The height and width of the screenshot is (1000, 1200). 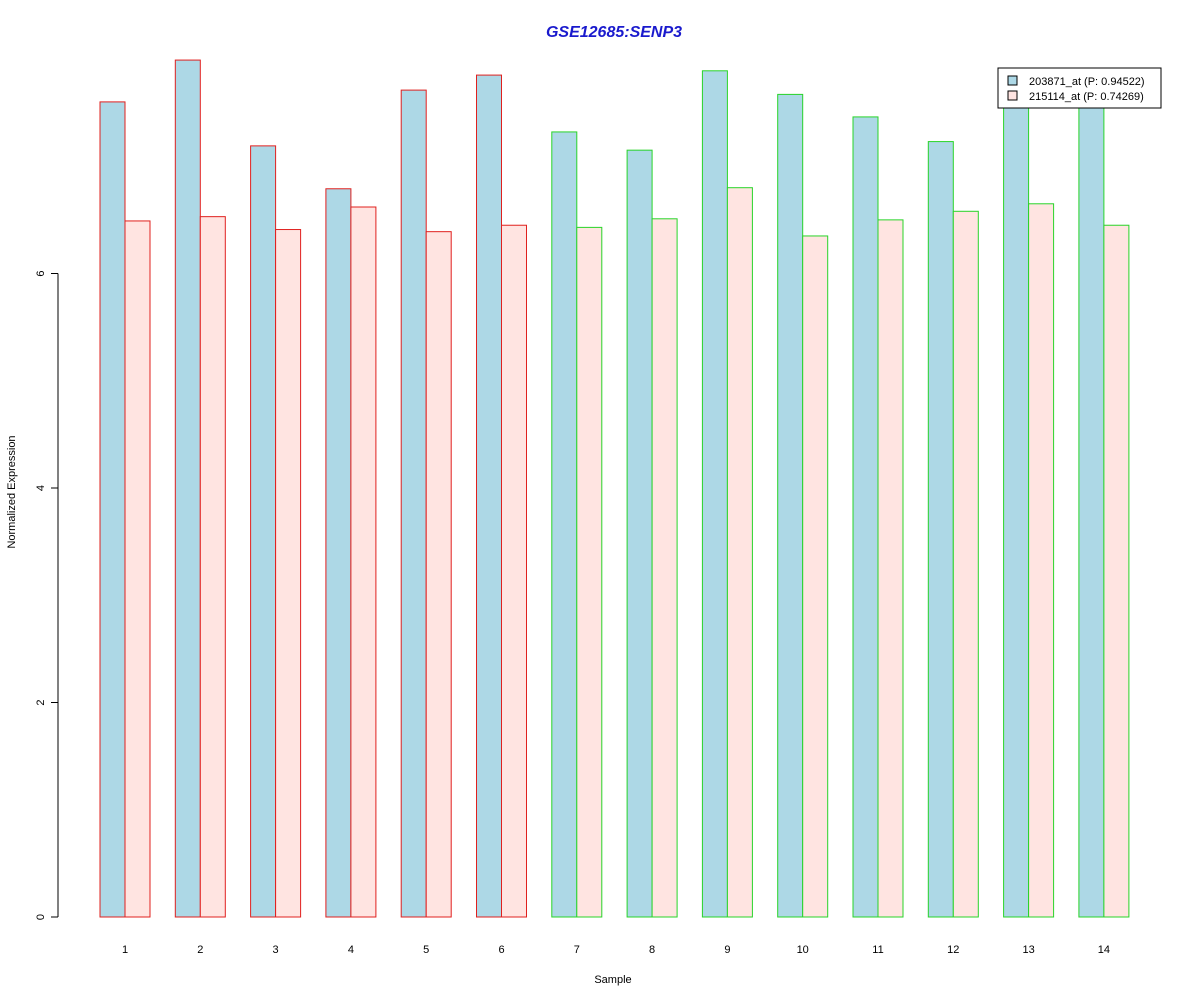 What do you see at coordinates (953, 950) in the screenshot?
I see `x-tick-label: 12` at bounding box center [953, 950].